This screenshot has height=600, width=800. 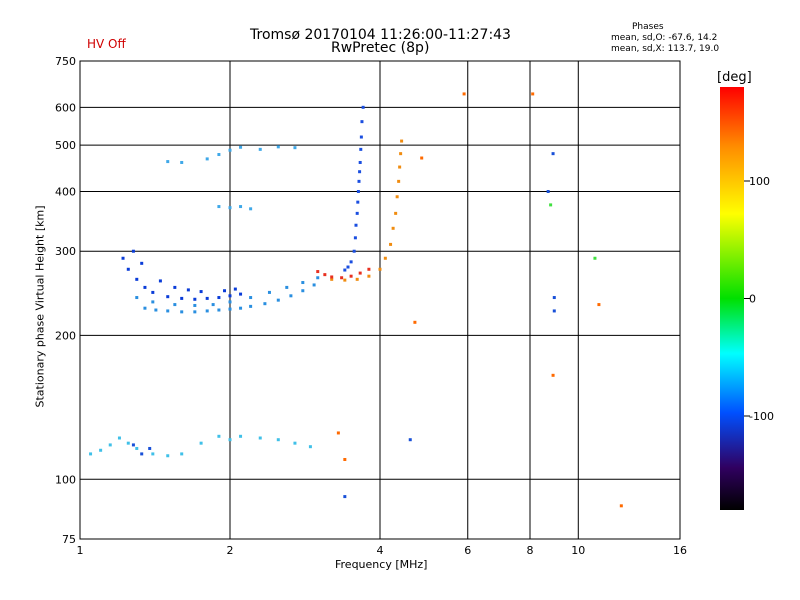 What do you see at coordinates (530, 550) in the screenshot?
I see `x-tick-label: 8` at bounding box center [530, 550].